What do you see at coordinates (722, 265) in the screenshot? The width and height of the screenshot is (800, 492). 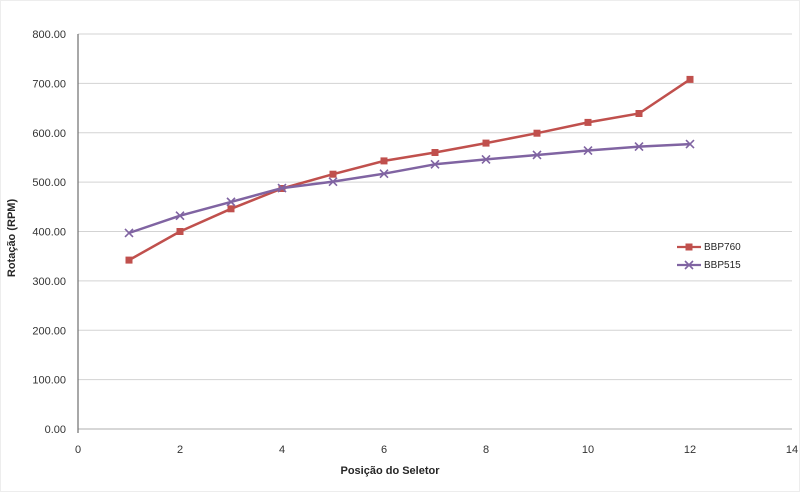 I see `legend-label-bbp515: BBP515` at bounding box center [722, 265].